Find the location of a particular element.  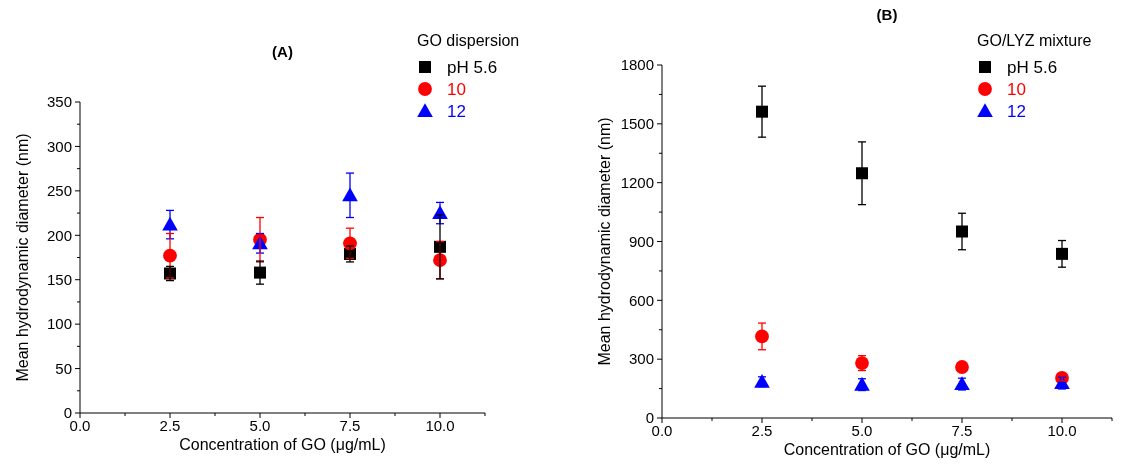

y-tick-label: 200 is located at coordinates (59, 235).